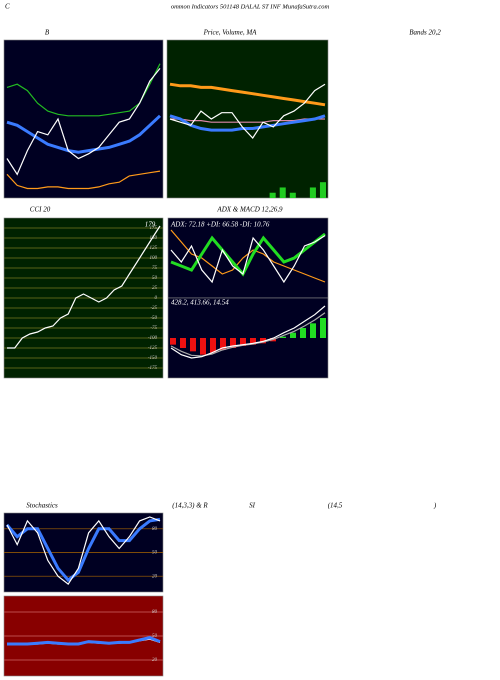  What do you see at coordinates (42, 506) in the screenshot?
I see `label: Stochastics` at bounding box center [42, 506].